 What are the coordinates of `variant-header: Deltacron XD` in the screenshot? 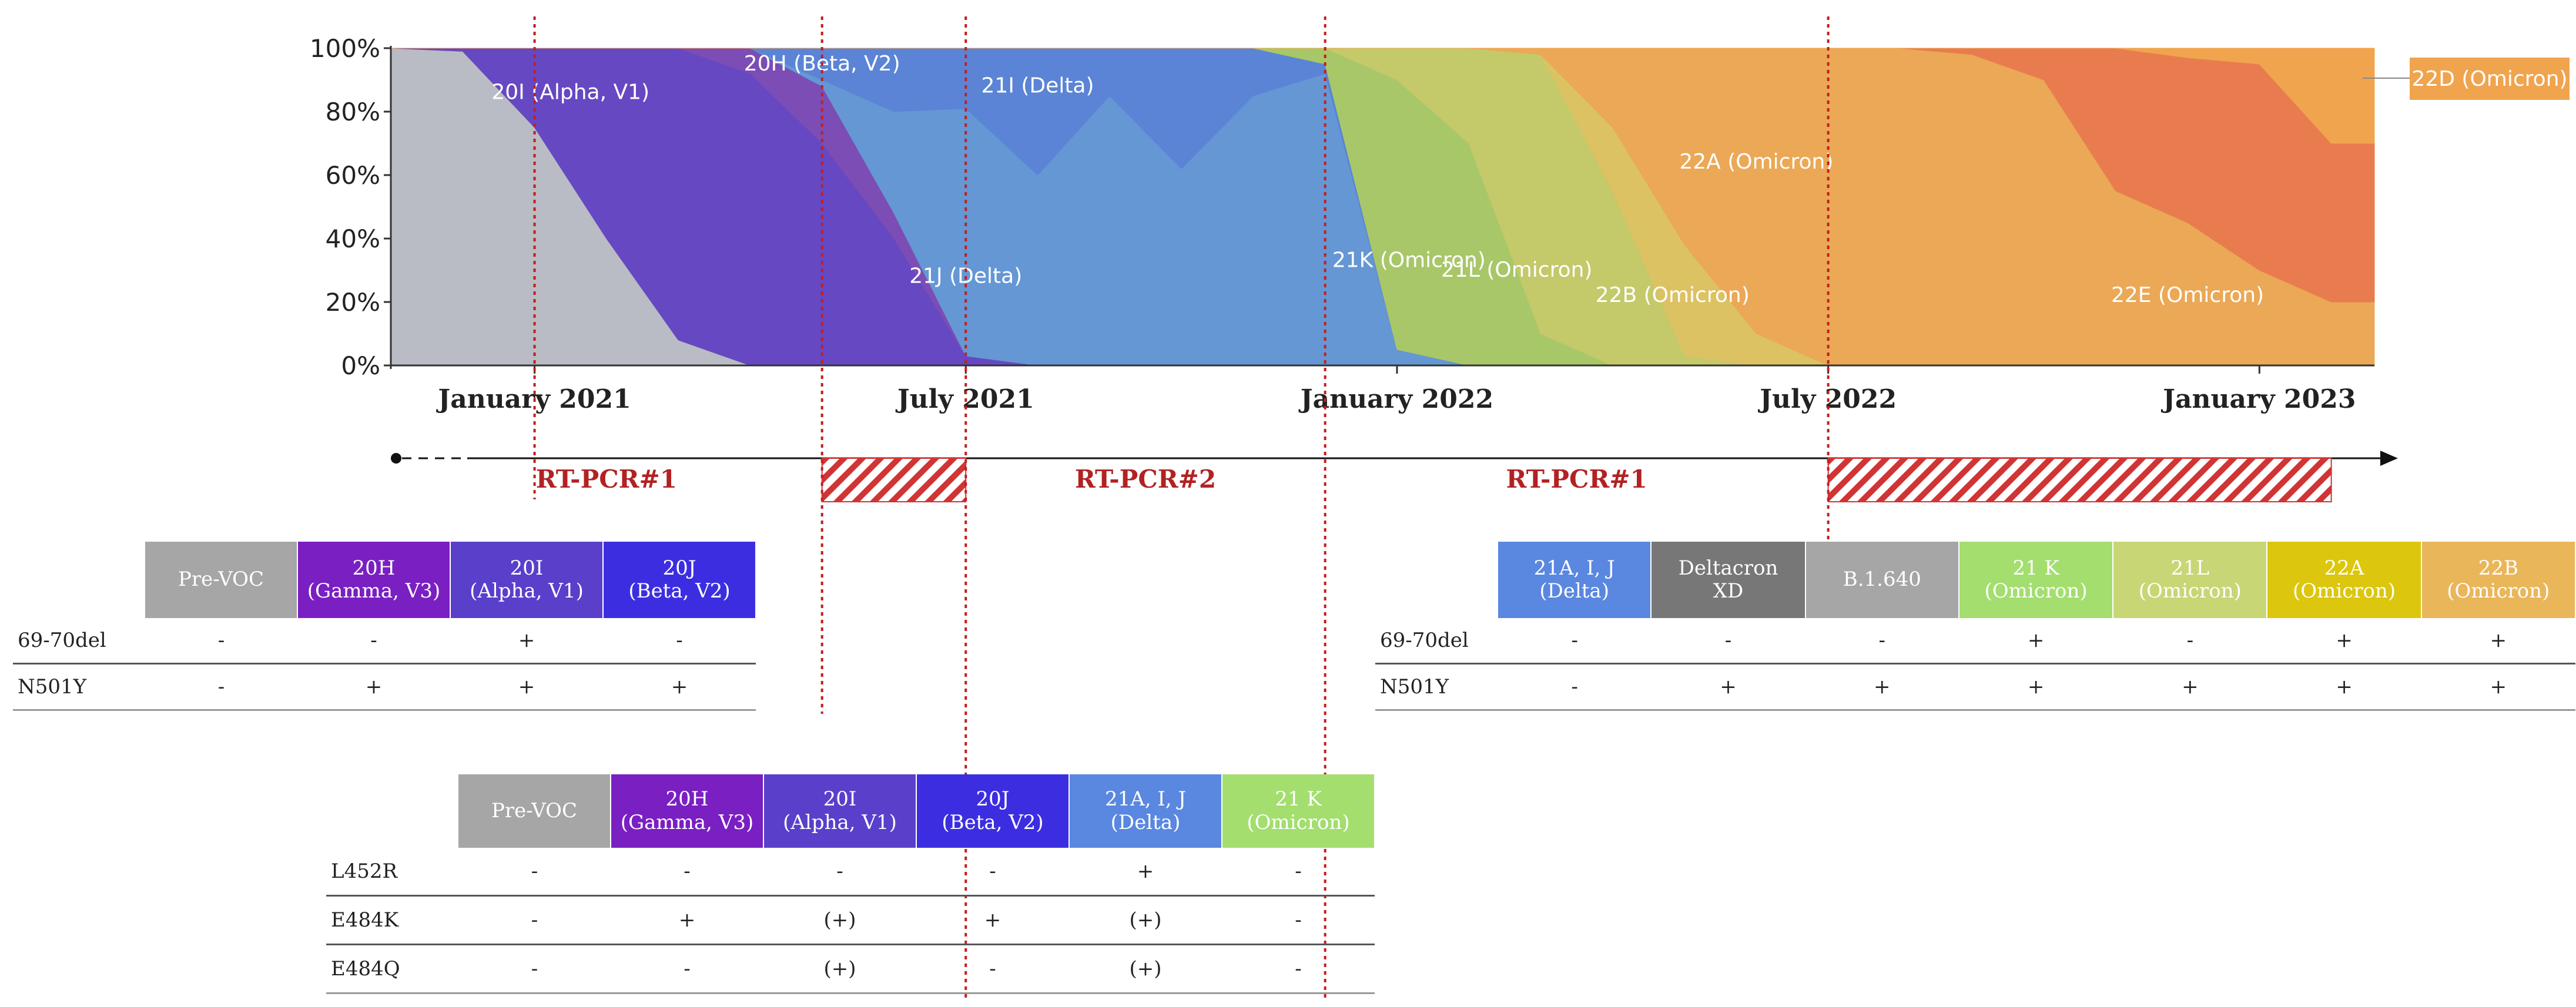 It's located at (1728, 580).